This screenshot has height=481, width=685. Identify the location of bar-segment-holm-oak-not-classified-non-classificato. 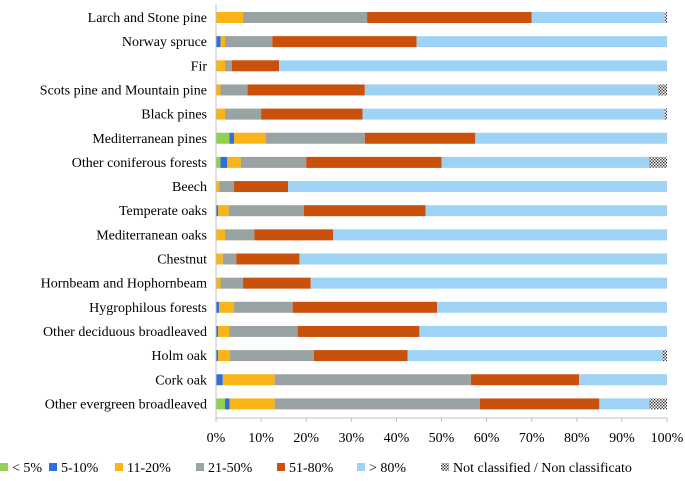
(664, 356).